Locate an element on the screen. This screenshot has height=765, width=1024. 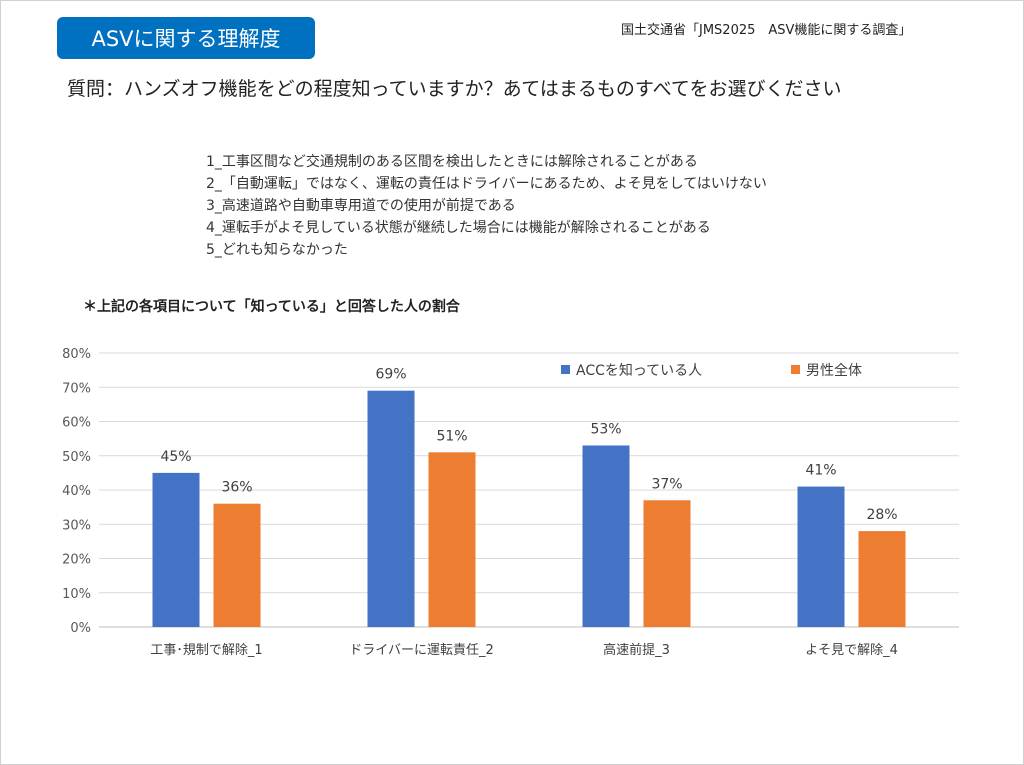
data-label: 41% is located at coordinates (820, 471).